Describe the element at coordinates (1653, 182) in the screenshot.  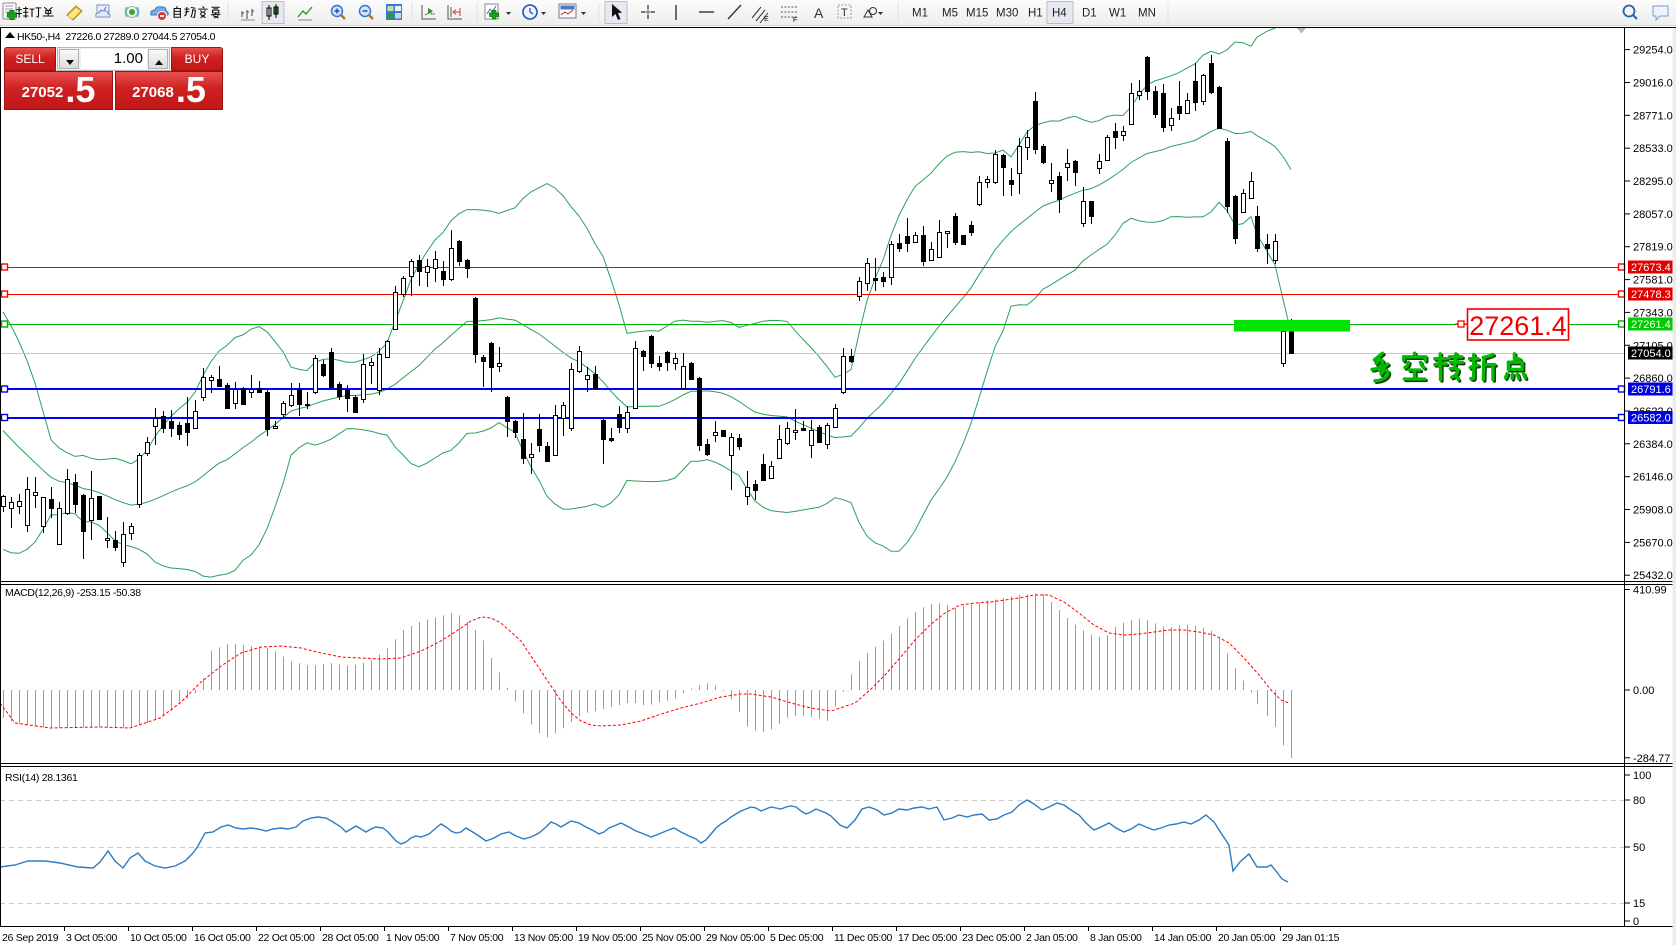
I see `svg-text: 28295.0` at that location.